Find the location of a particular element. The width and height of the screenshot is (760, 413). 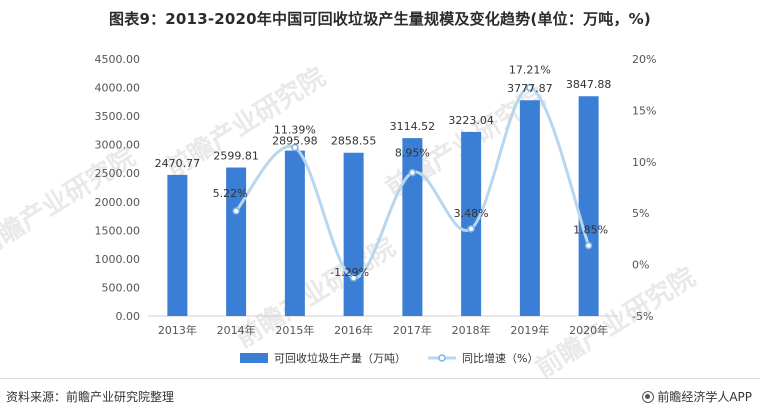

y-left-tick-label: 500.00 is located at coordinates (121, 287).